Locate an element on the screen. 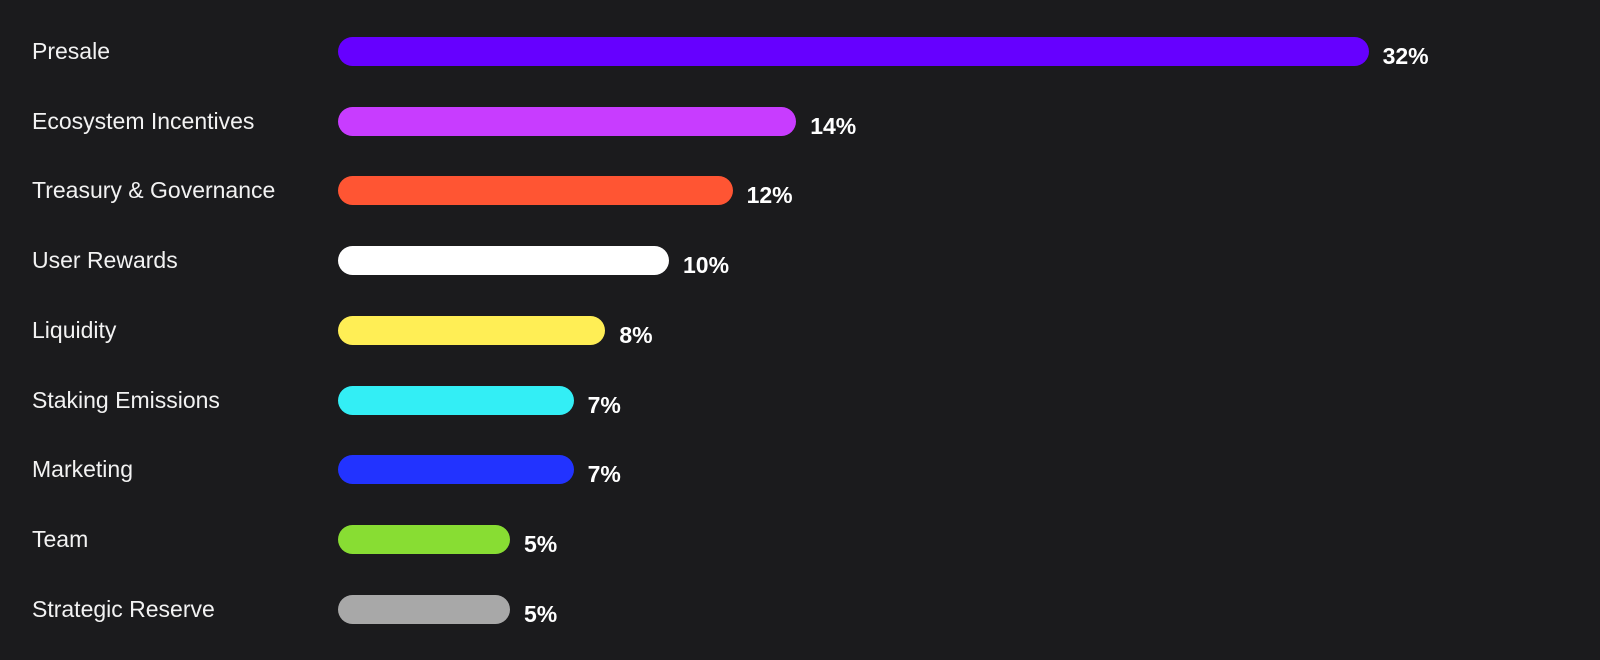  bar-row: Presale 32% is located at coordinates (800, 52).